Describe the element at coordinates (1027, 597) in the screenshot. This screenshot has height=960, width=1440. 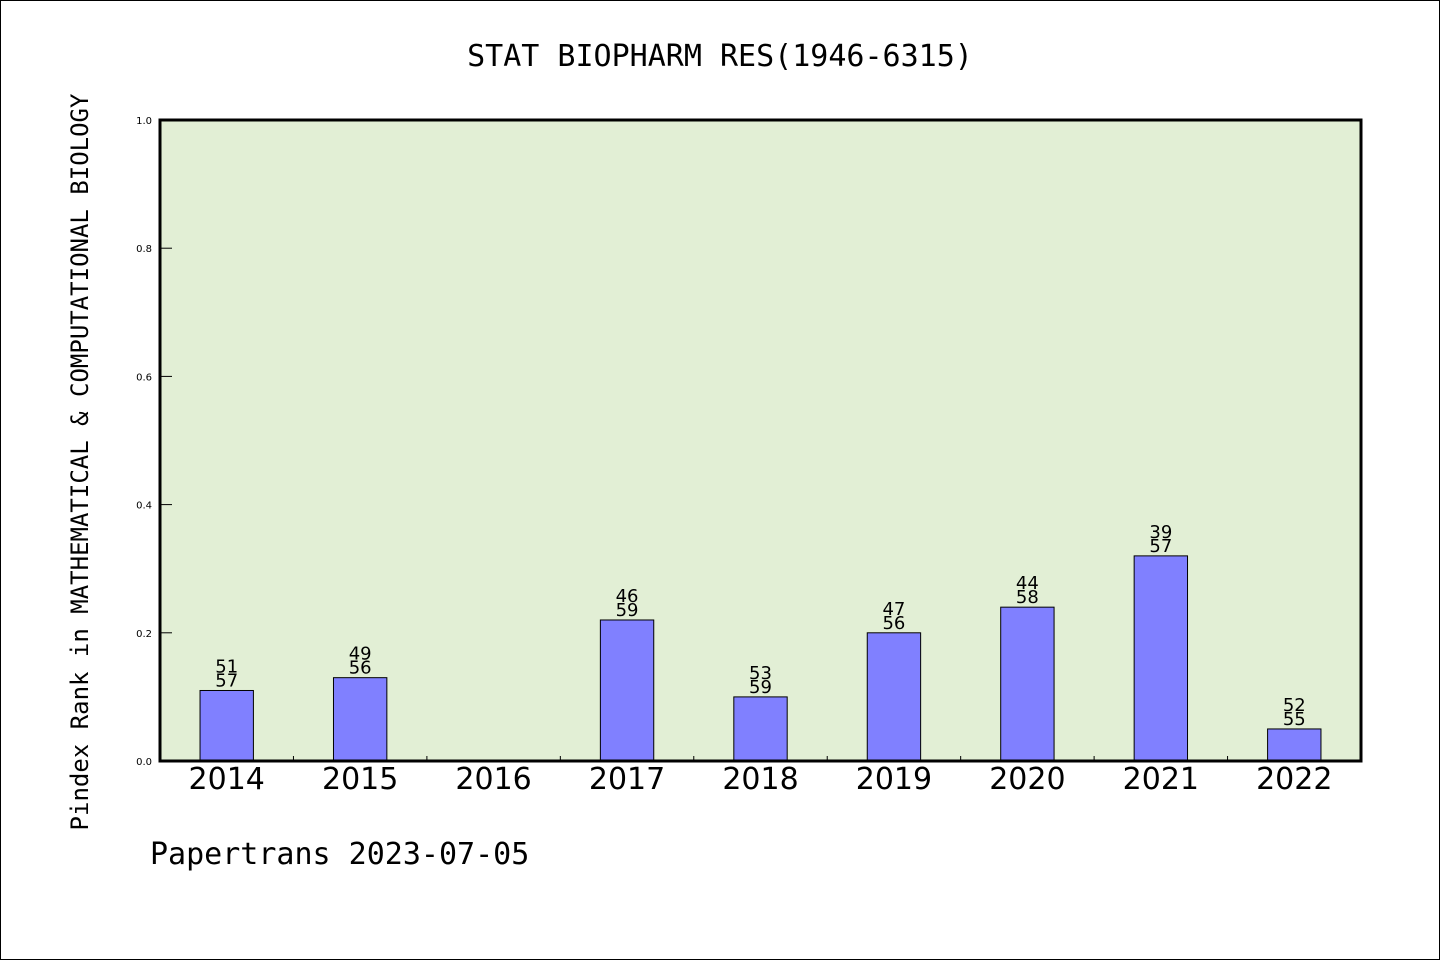
I see `data-label-total: 58` at that location.